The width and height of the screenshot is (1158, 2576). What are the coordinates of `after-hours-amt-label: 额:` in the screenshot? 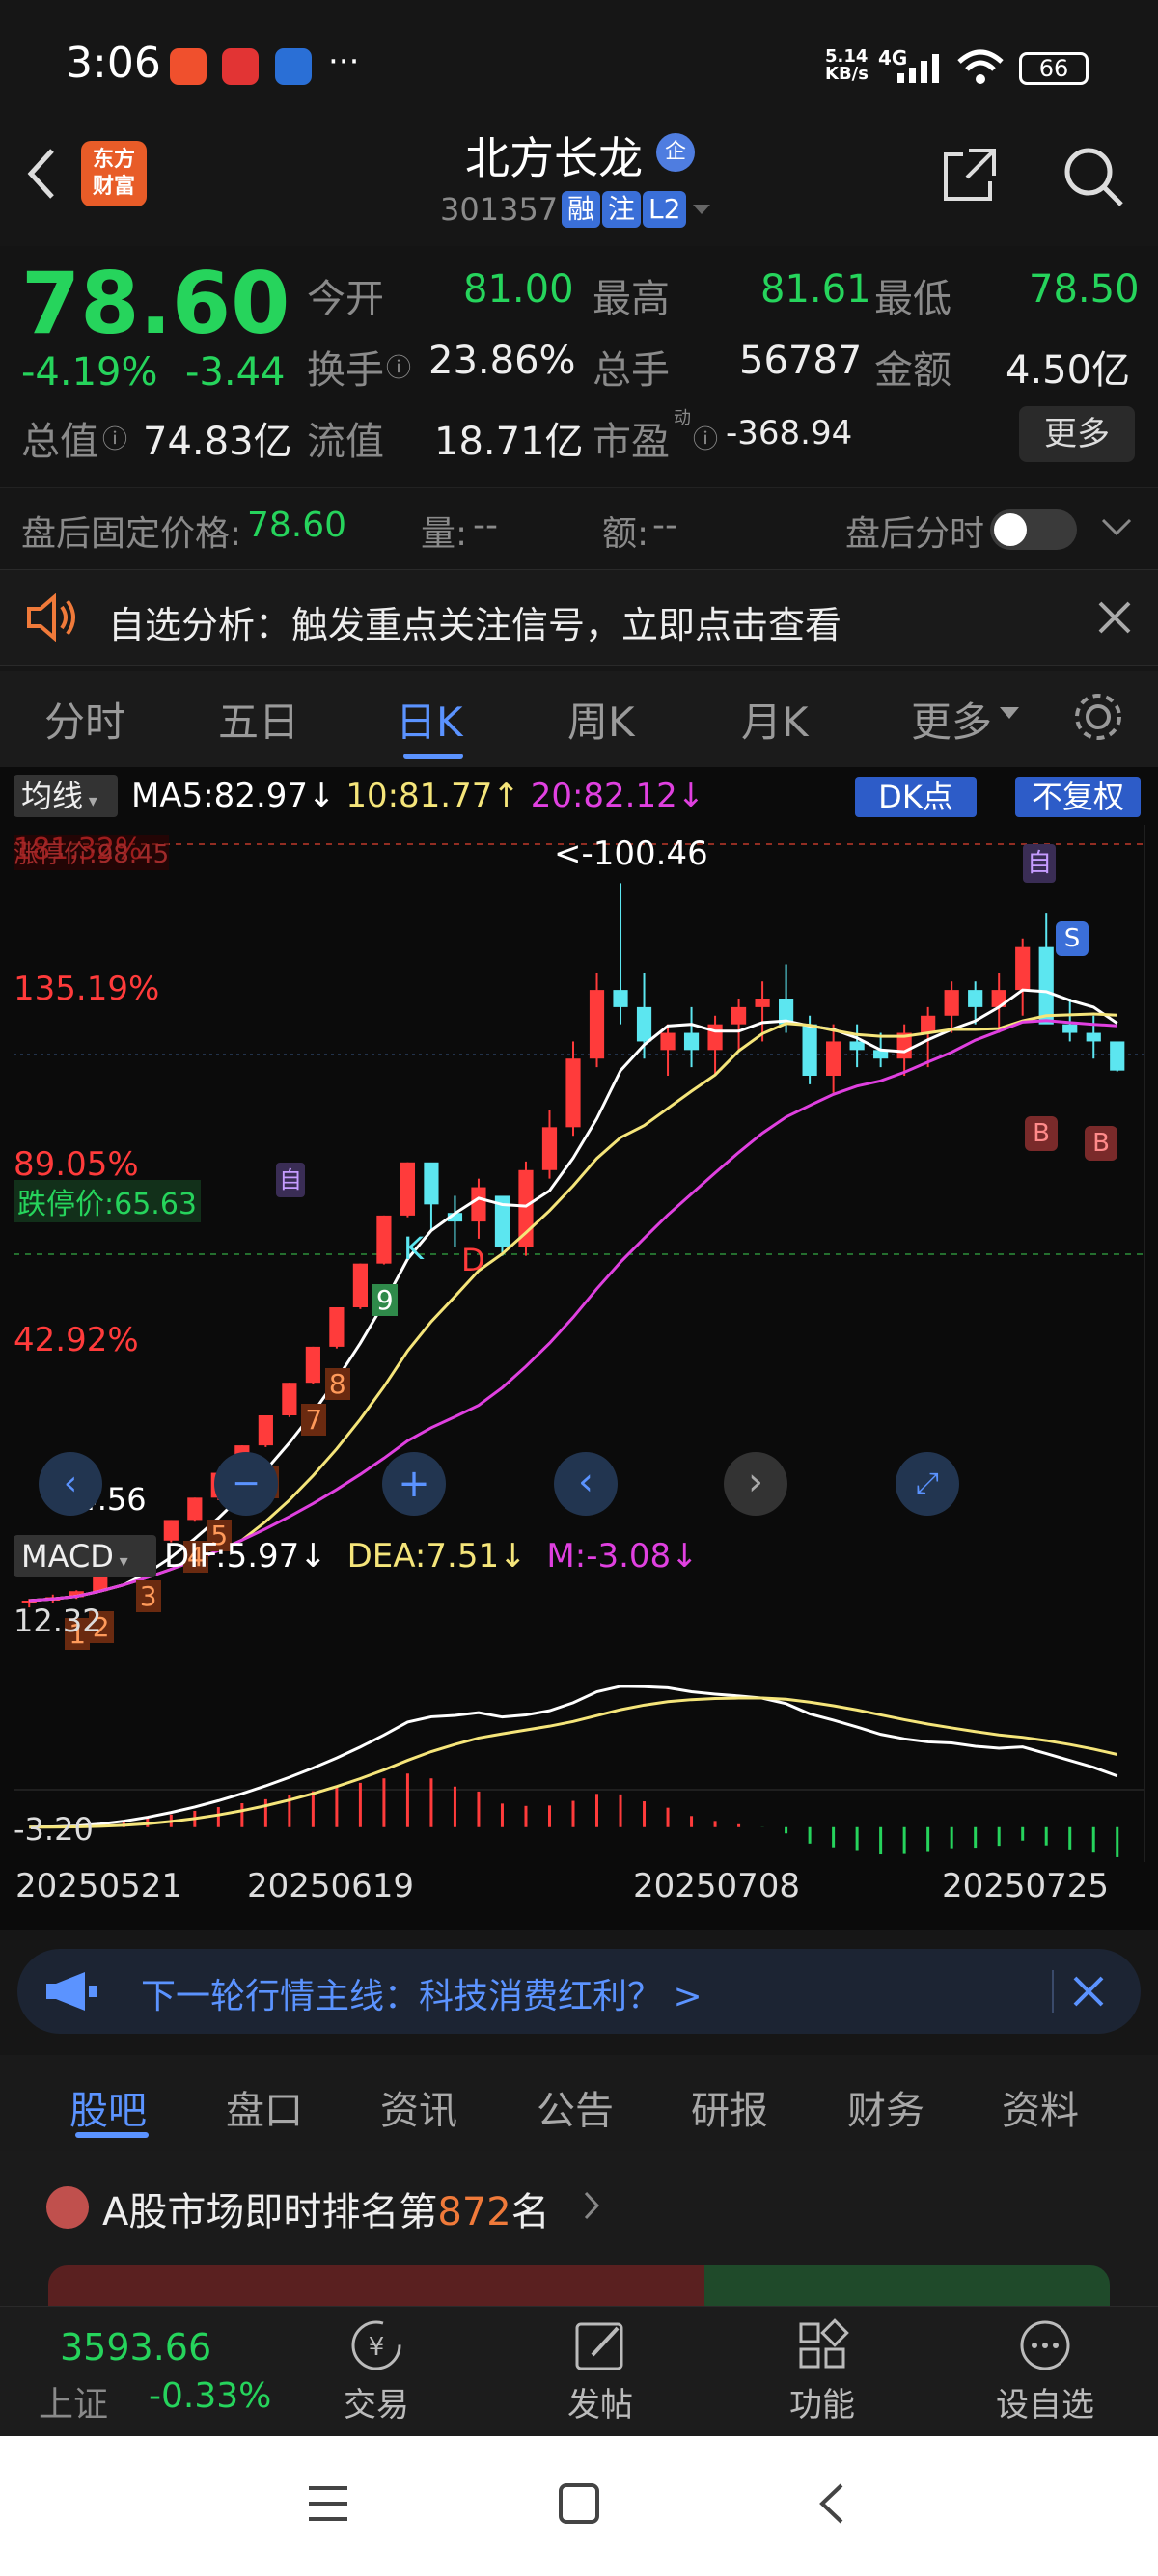 It's located at (625, 534).